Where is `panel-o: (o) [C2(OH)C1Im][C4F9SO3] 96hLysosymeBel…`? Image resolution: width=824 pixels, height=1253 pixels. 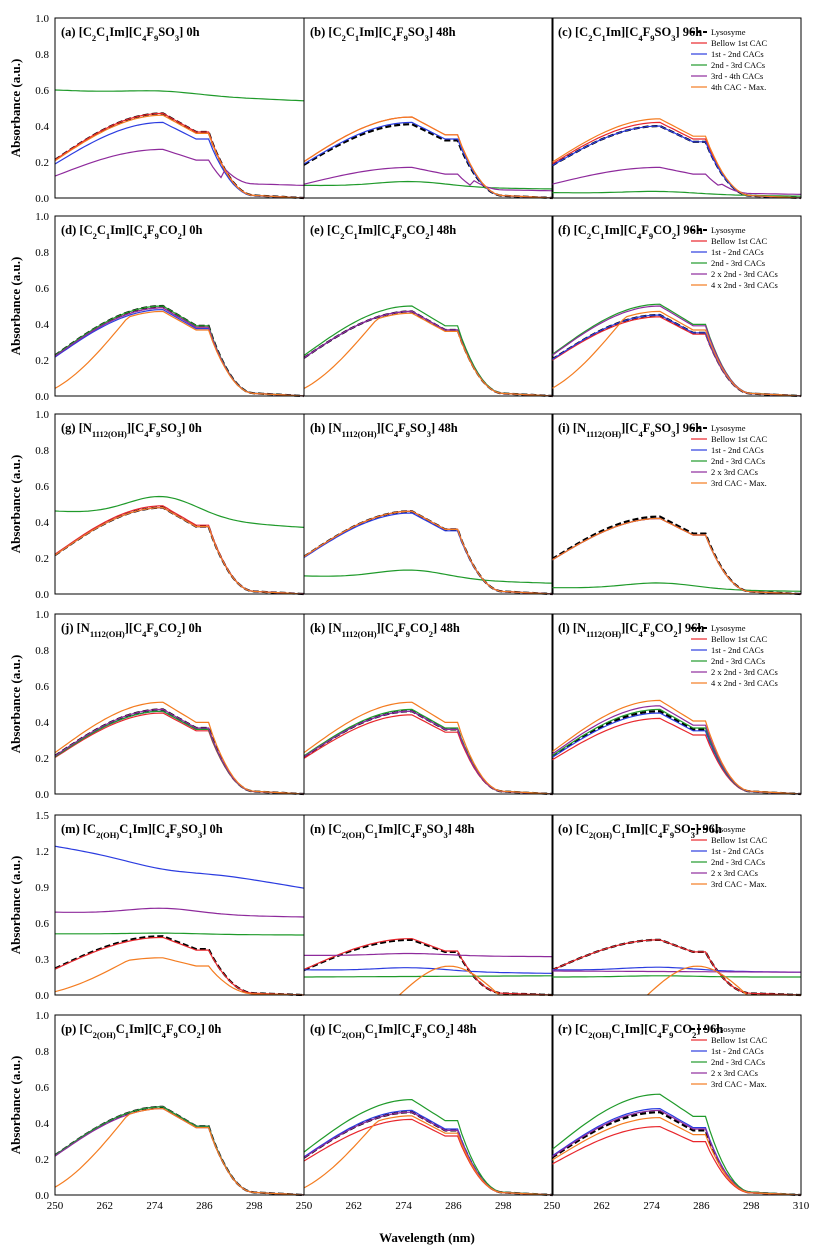
panel-o: (o) [C2(OH)C1Im][C4F9SO3] 96hLysosymeBel… is located at coordinates (676, 905).